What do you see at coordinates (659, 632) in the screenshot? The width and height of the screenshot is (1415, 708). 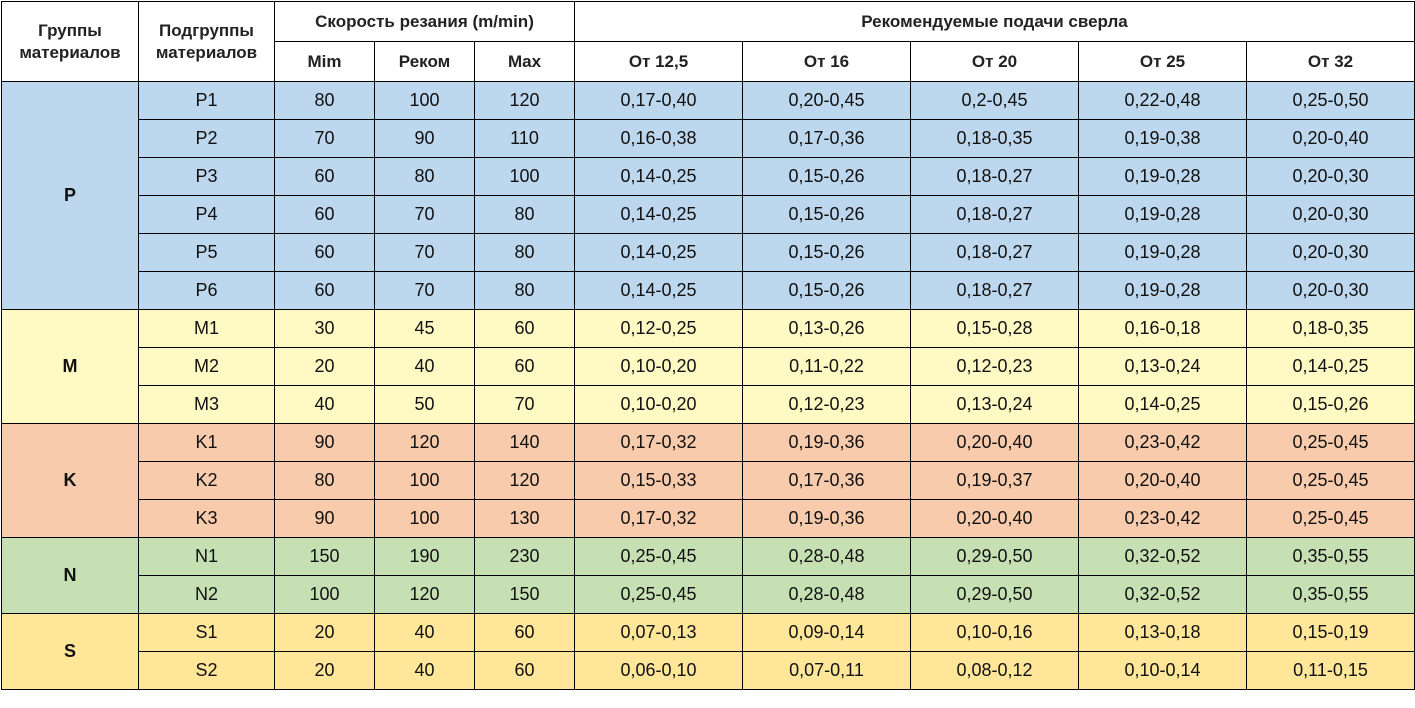 I see `feed-cell: 0,07-0,13` at bounding box center [659, 632].